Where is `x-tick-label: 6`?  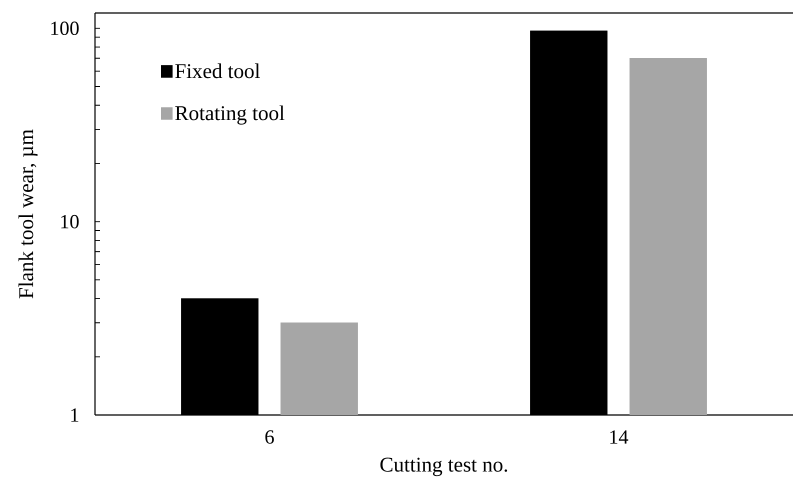
x-tick-label: 6 is located at coordinates (269, 437).